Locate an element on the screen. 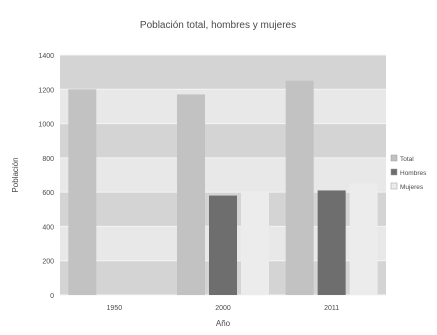 This screenshot has height=335, width=437. bar-mujeres-2011 is located at coordinates (363, 239).